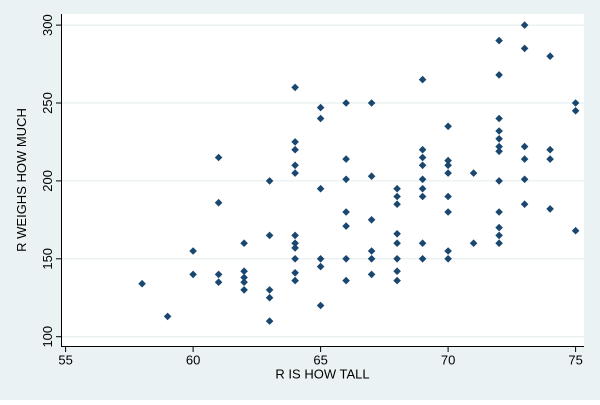 The height and width of the screenshot is (405, 600). What do you see at coordinates (193, 360) in the screenshot?
I see `x-tick-label: 60` at bounding box center [193, 360].